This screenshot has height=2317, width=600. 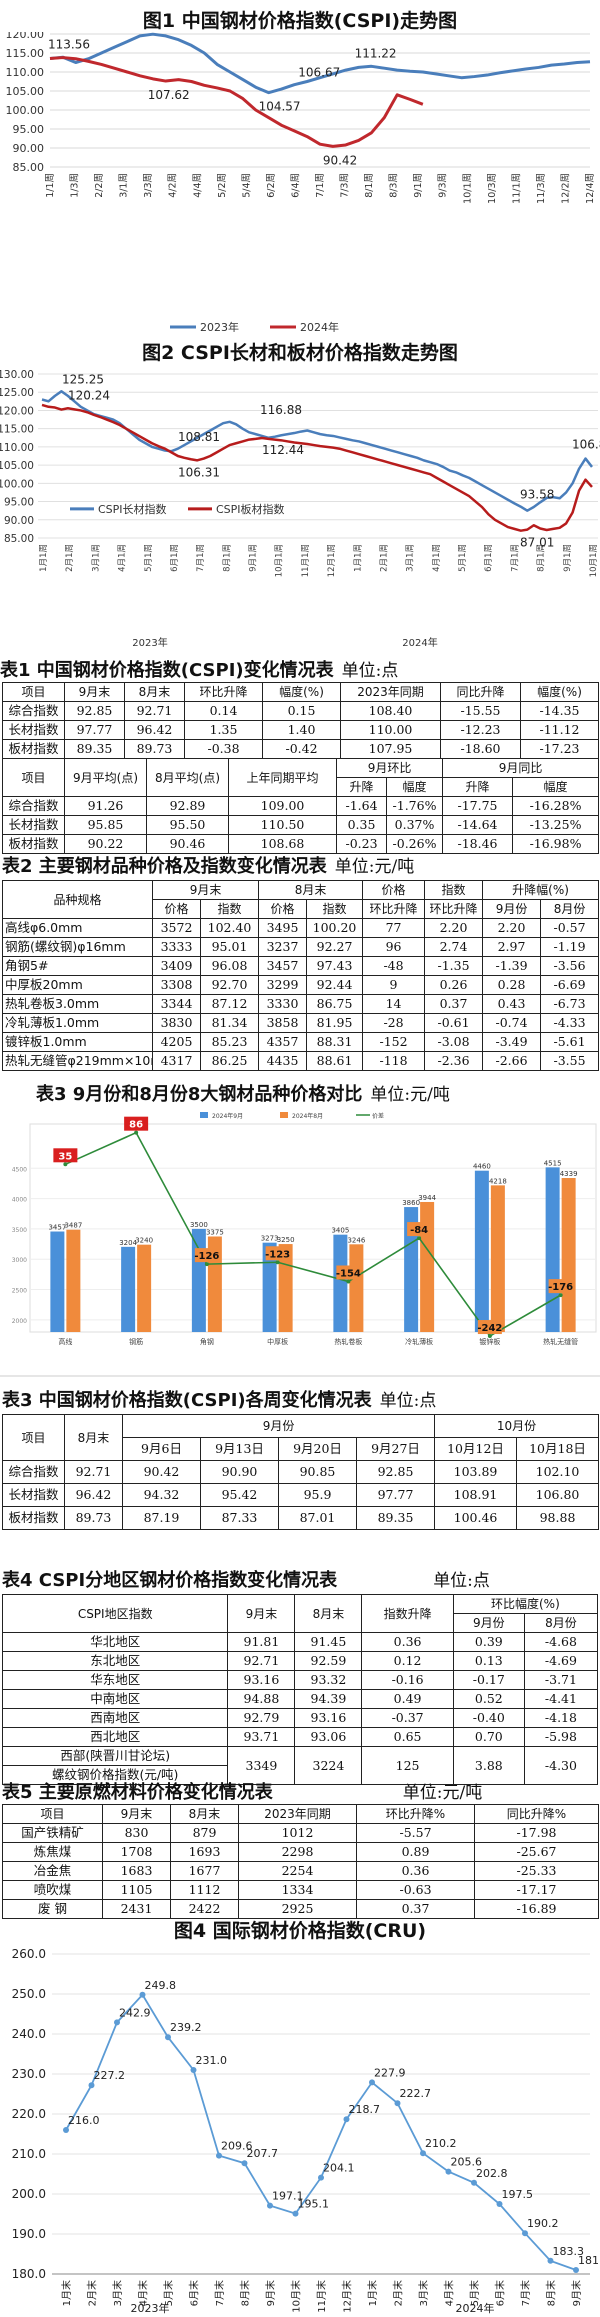 I want to click on table-cell: 95.01, so click(x=229, y=947).